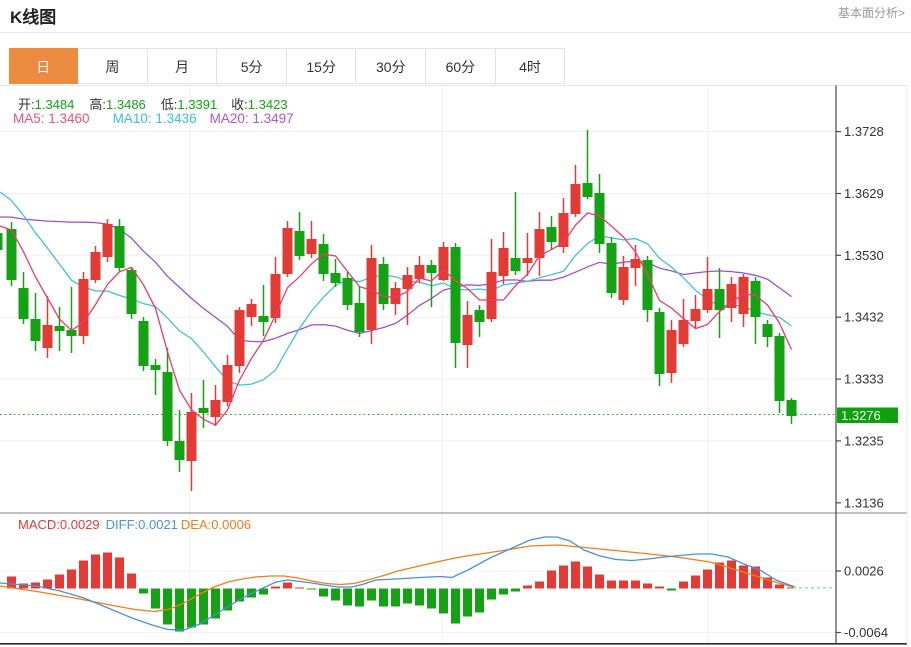 The width and height of the screenshot is (911, 647). I want to click on svg-text: 1.3432, so click(864, 317).